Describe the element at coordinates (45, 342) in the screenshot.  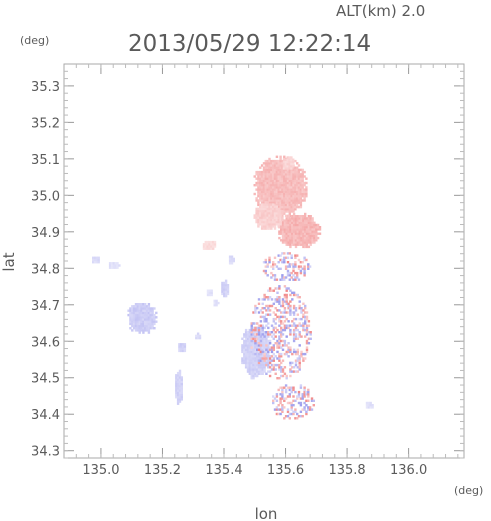
I see `y-tick-label: 34.6` at that location.